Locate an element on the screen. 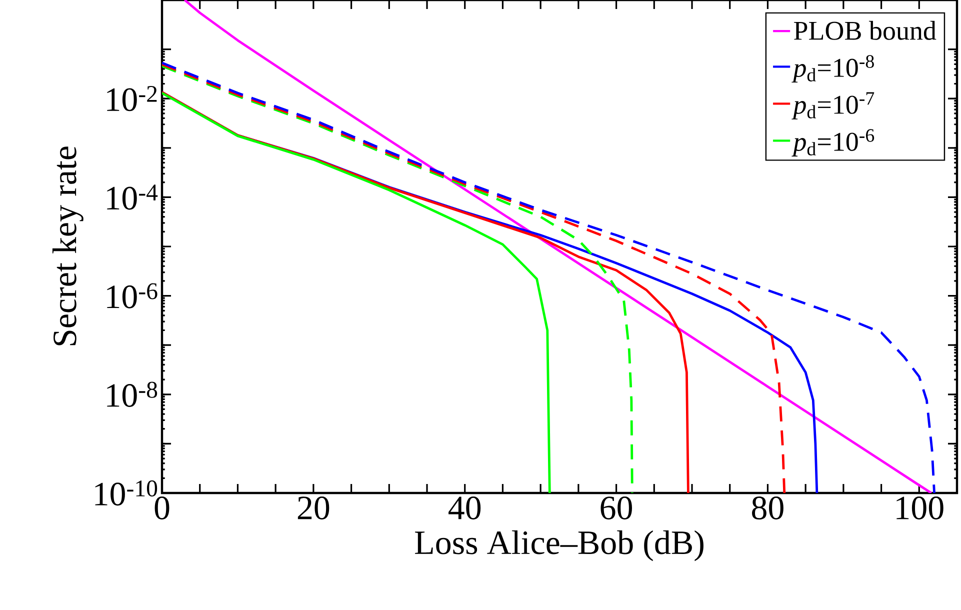 This screenshot has height=610, width=961. x-tick-label: 60 is located at coordinates (616, 508).